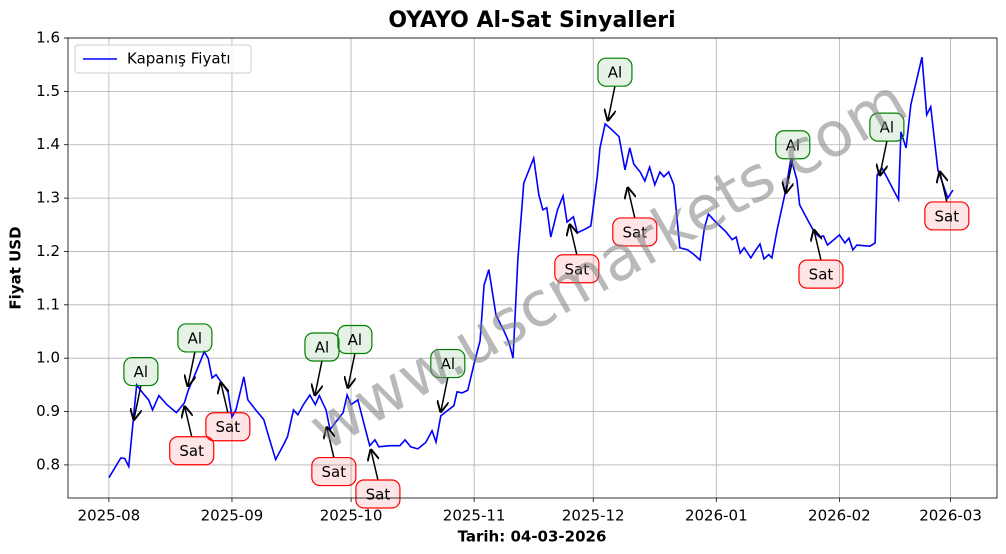  What do you see at coordinates (716, 516) in the screenshot?
I see `x-tick-label: 2026-01` at bounding box center [716, 516].